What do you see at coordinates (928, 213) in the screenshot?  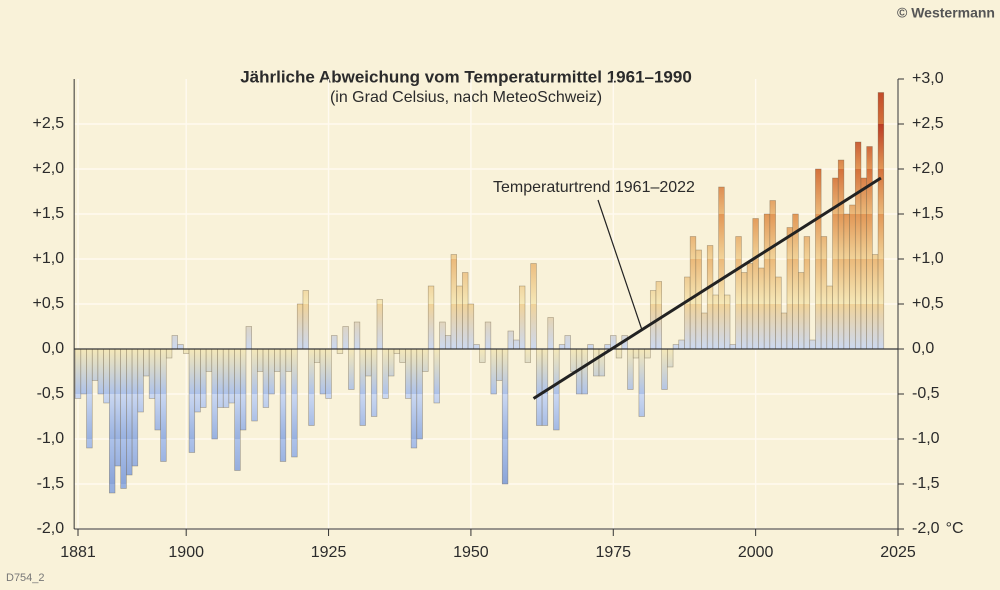 I see `y2-tick-label: +1,5` at bounding box center [928, 213].